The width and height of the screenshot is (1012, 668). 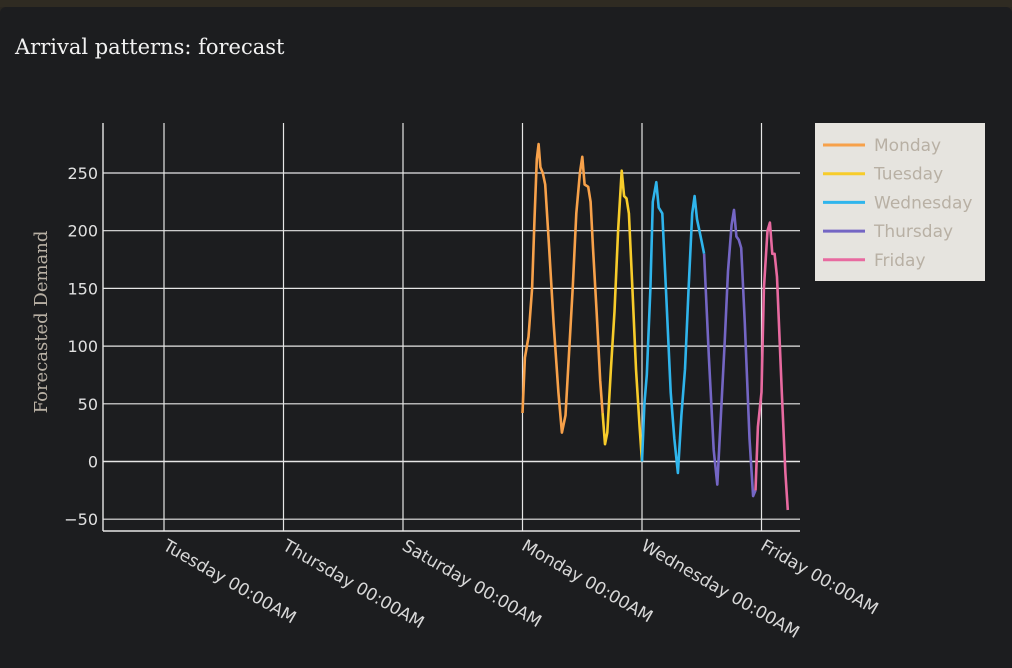 I want to click on chart-title: Arrival patterns: forecast, so click(x=150, y=47).